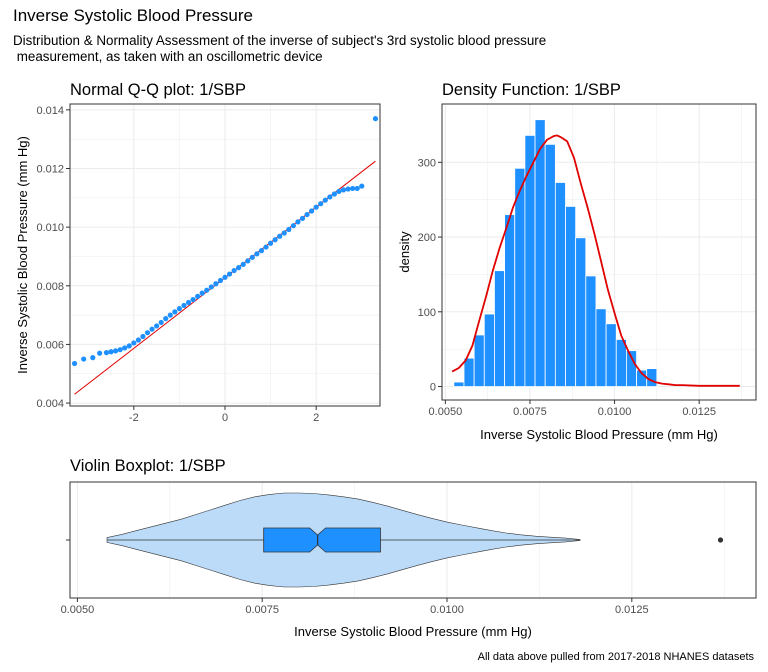 This screenshot has height=672, width=768. What do you see at coordinates (427, 163) in the screenshot?
I see `density-y-tick-label: 300` at bounding box center [427, 163].